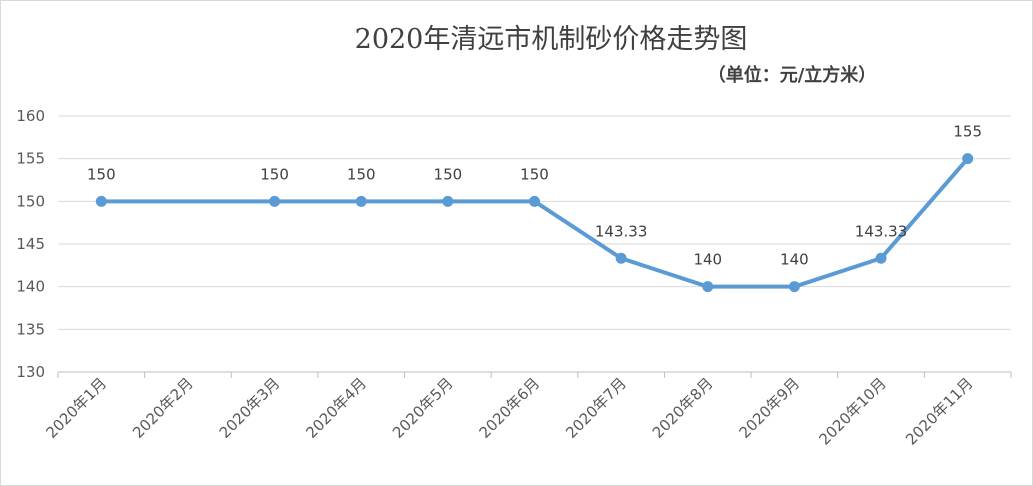  I want to click on y-tick-label: 145, so click(30, 244).